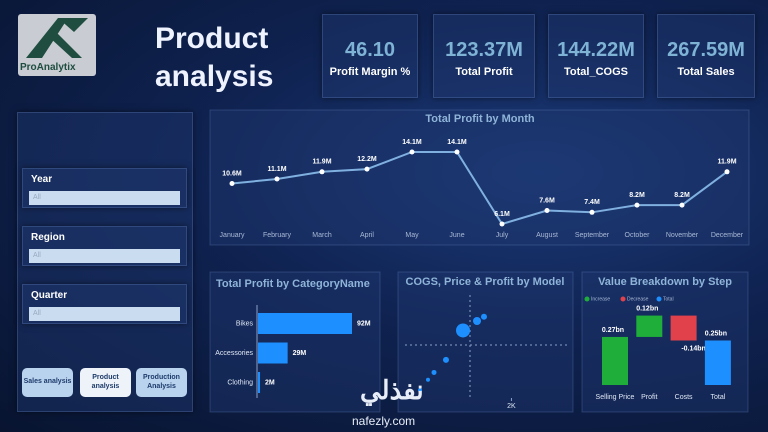  Describe the element at coordinates (615, 397) in the screenshot. I see `x-tick-label: Selling Price` at that location.